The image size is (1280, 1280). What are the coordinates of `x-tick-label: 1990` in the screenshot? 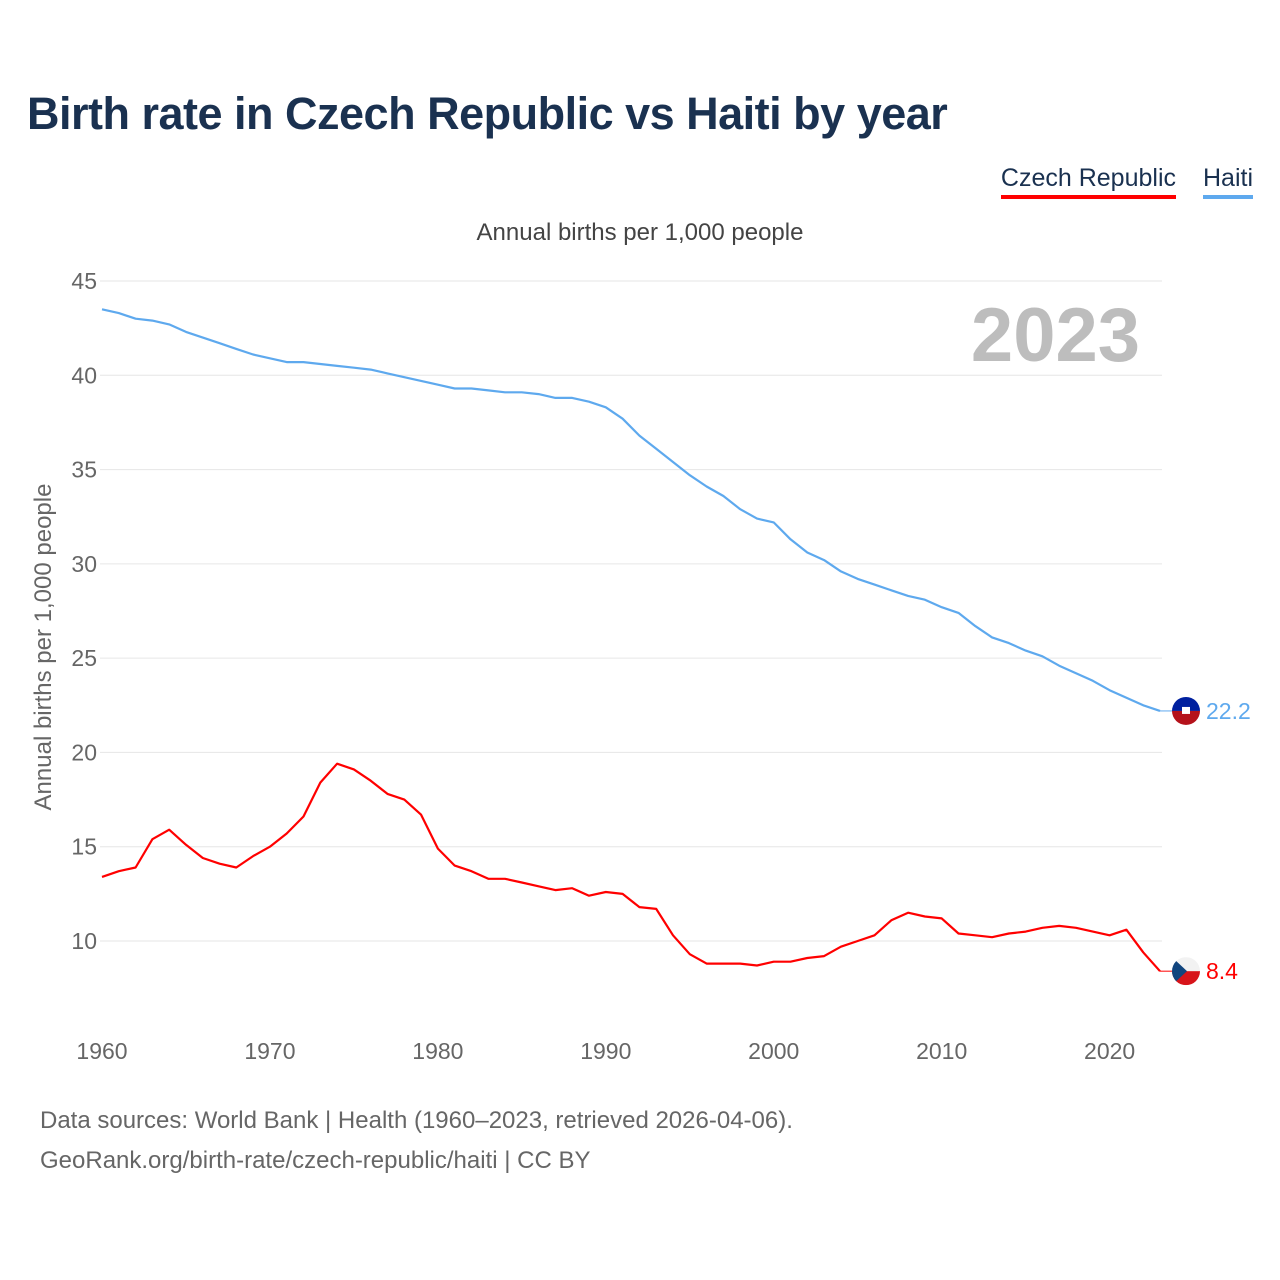 It's located at (605, 1051).